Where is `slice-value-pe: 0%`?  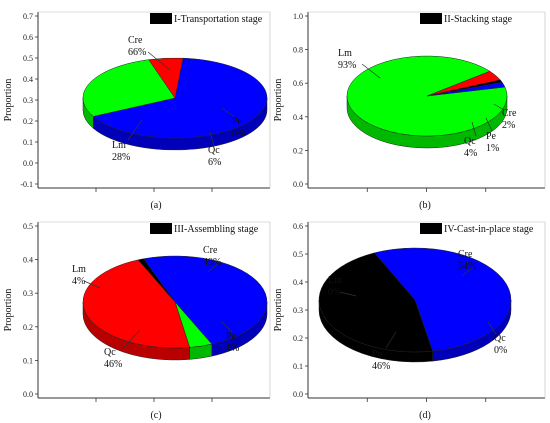 slice-value-pe: 0% is located at coordinates (238, 133).